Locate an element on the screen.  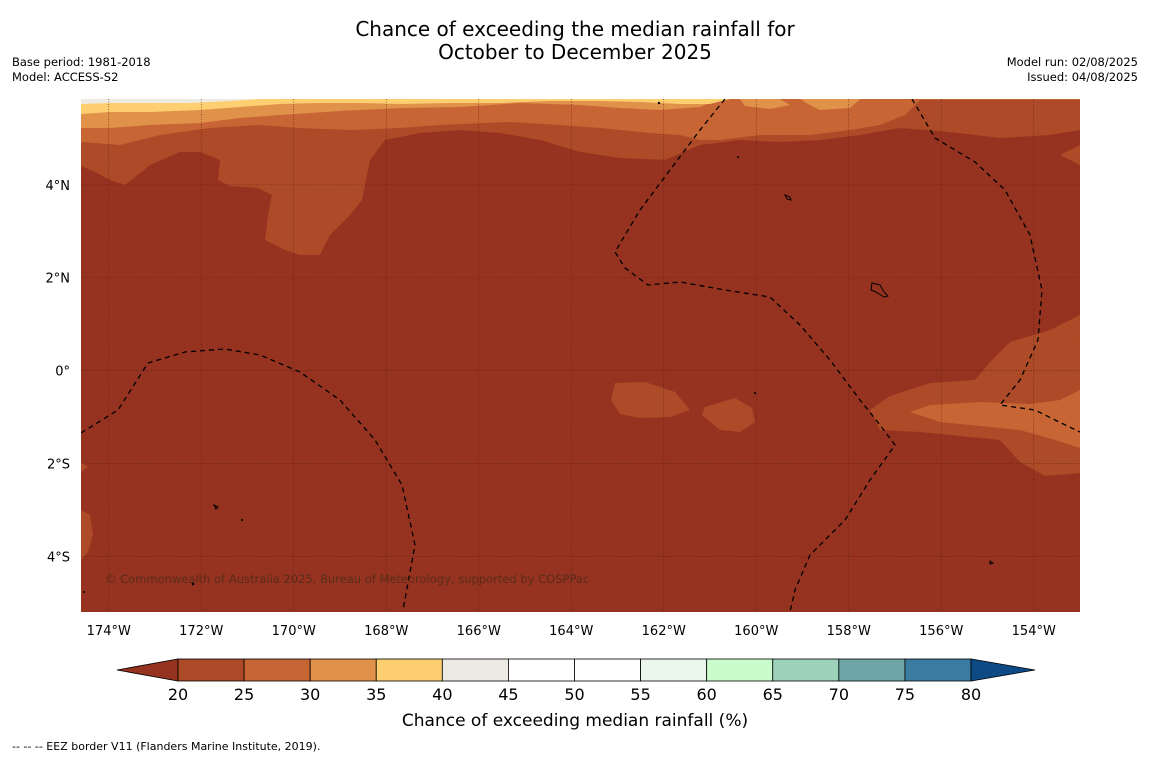
region-35-40-north is located at coordinates (405, 106).